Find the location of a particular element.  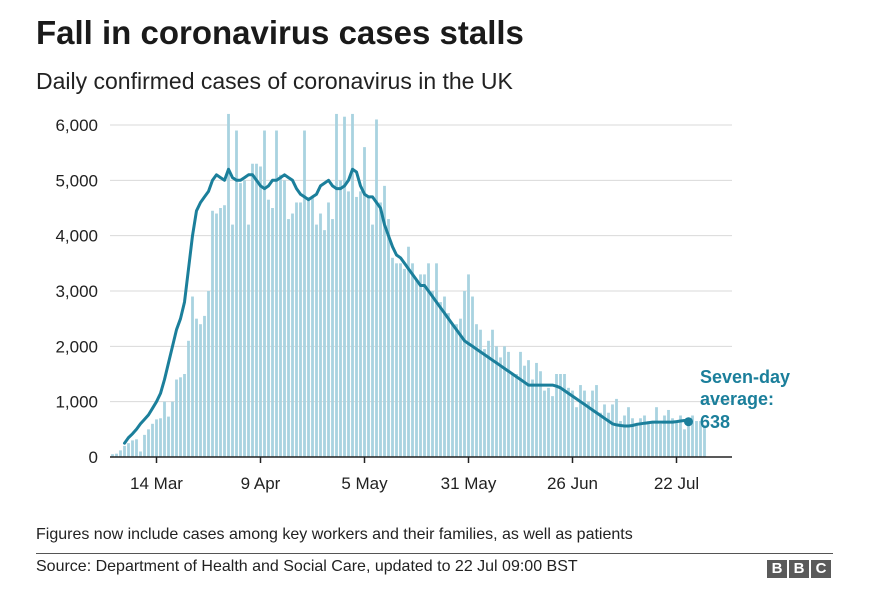

annotation: Seven-day average: 638 is located at coordinates (745, 399).